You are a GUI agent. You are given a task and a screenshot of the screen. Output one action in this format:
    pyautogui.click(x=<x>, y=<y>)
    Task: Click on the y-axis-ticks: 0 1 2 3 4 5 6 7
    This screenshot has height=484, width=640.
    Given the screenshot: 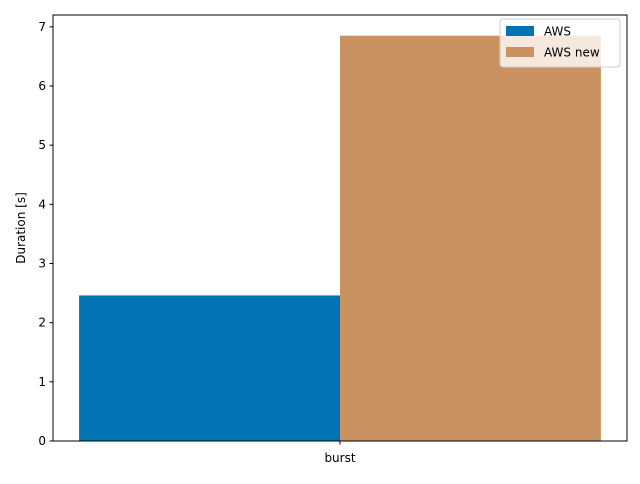 What is the action you would take?
    pyautogui.click(x=45, y=234)
    